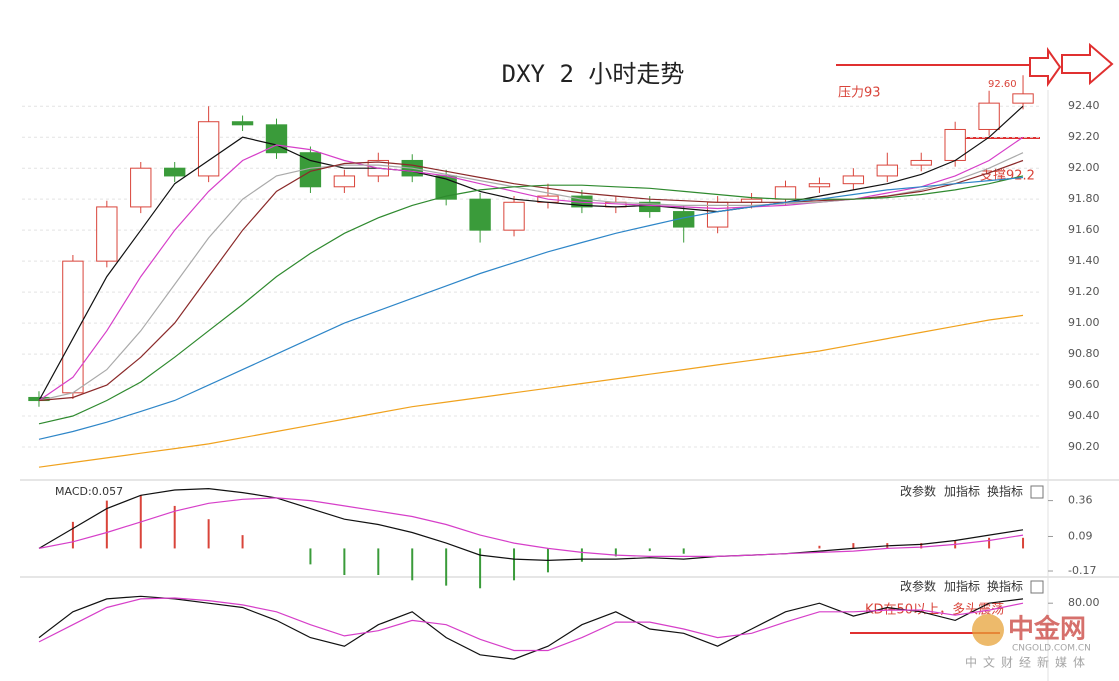 This screenshot has height=681, width=1119. Describe the element at coordinates (1080, 535) in the screenshot. I see `y-tick-label: 0.09` at that location.